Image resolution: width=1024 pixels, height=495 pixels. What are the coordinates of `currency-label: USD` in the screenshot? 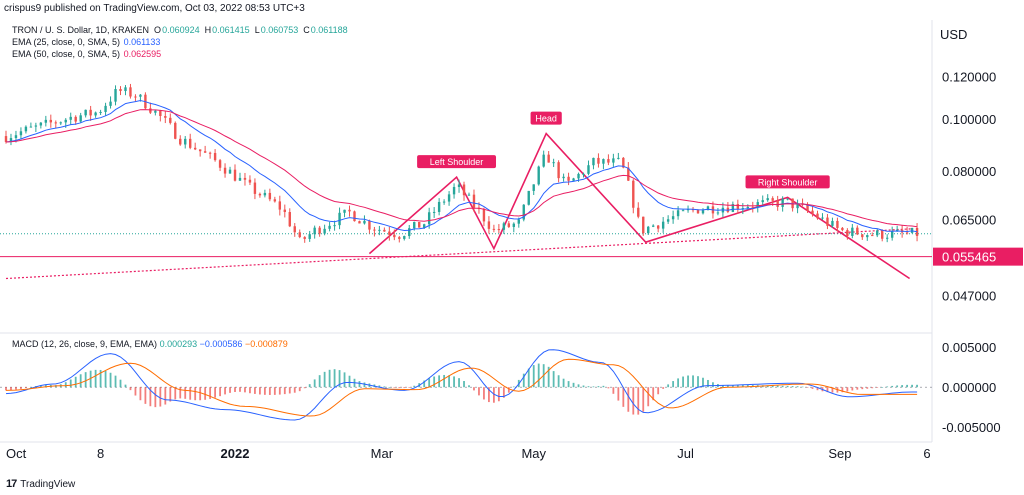 It's located at (954, 34).